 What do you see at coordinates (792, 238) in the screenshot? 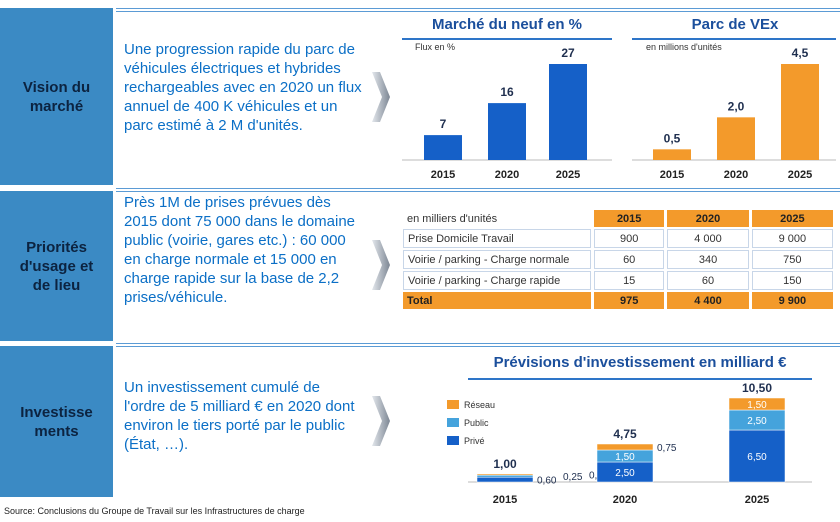
I see `cell: 9 000` at bounding box center [792, 238].